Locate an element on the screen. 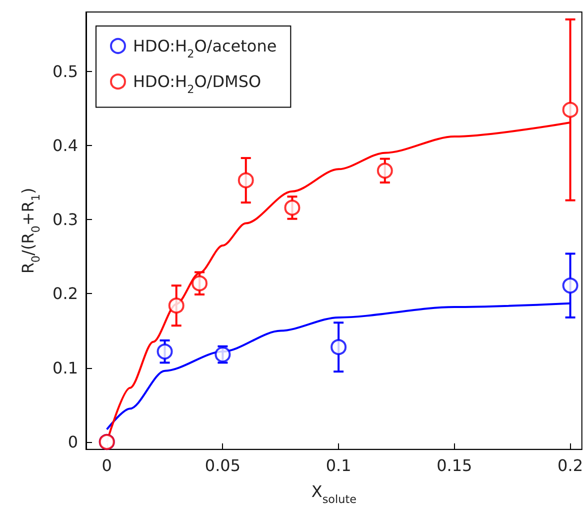  y-tick-label: 0.3 is located at coordinates (65, 220).